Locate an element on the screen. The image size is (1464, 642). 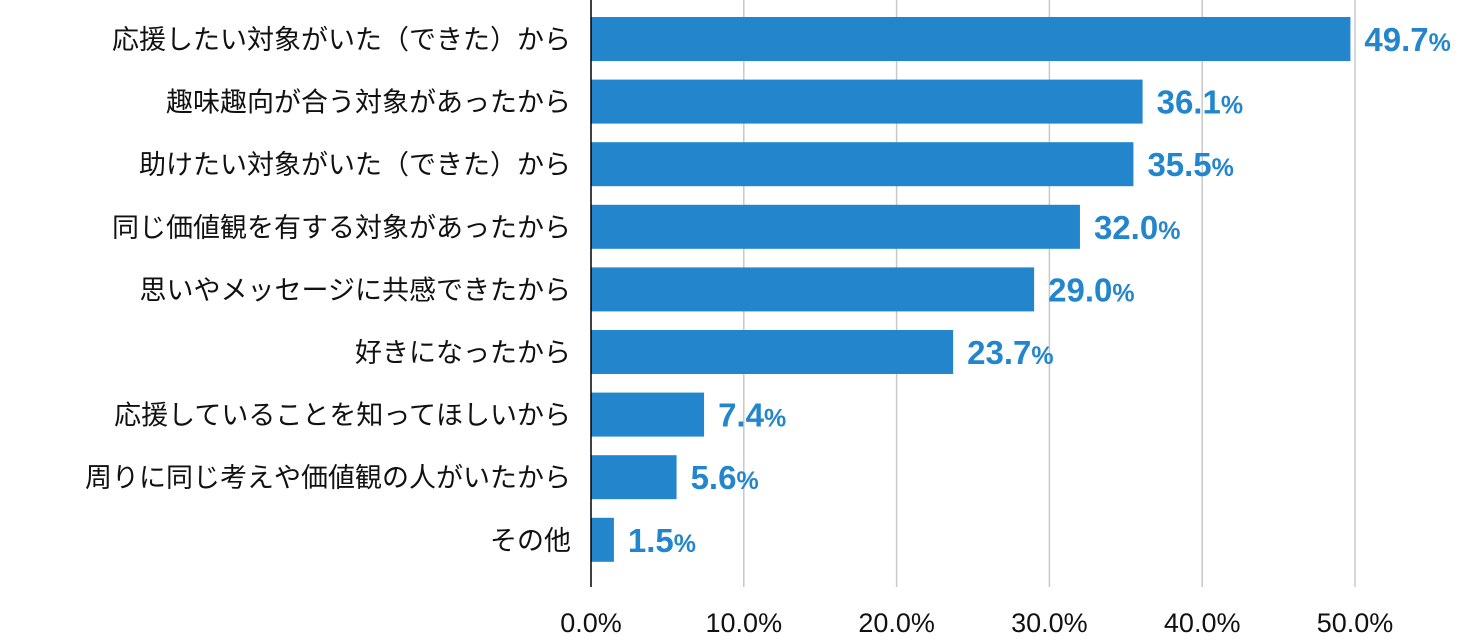
category-label: 応援していることを知ってほしいから is located at coordinates (342, 416).